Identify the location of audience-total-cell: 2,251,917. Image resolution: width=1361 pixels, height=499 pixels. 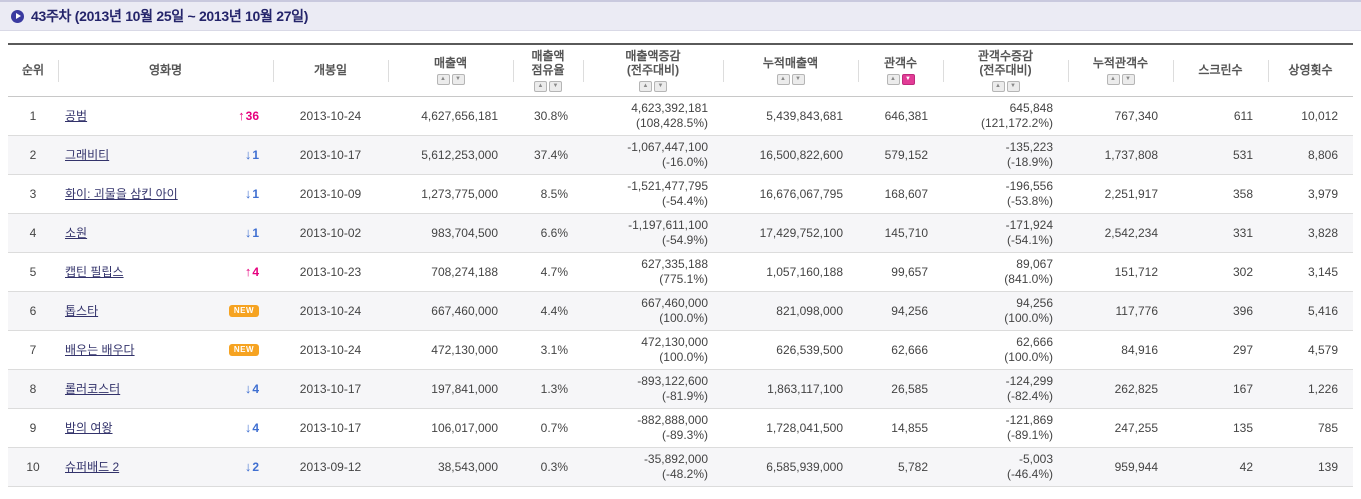
(1120, 194).